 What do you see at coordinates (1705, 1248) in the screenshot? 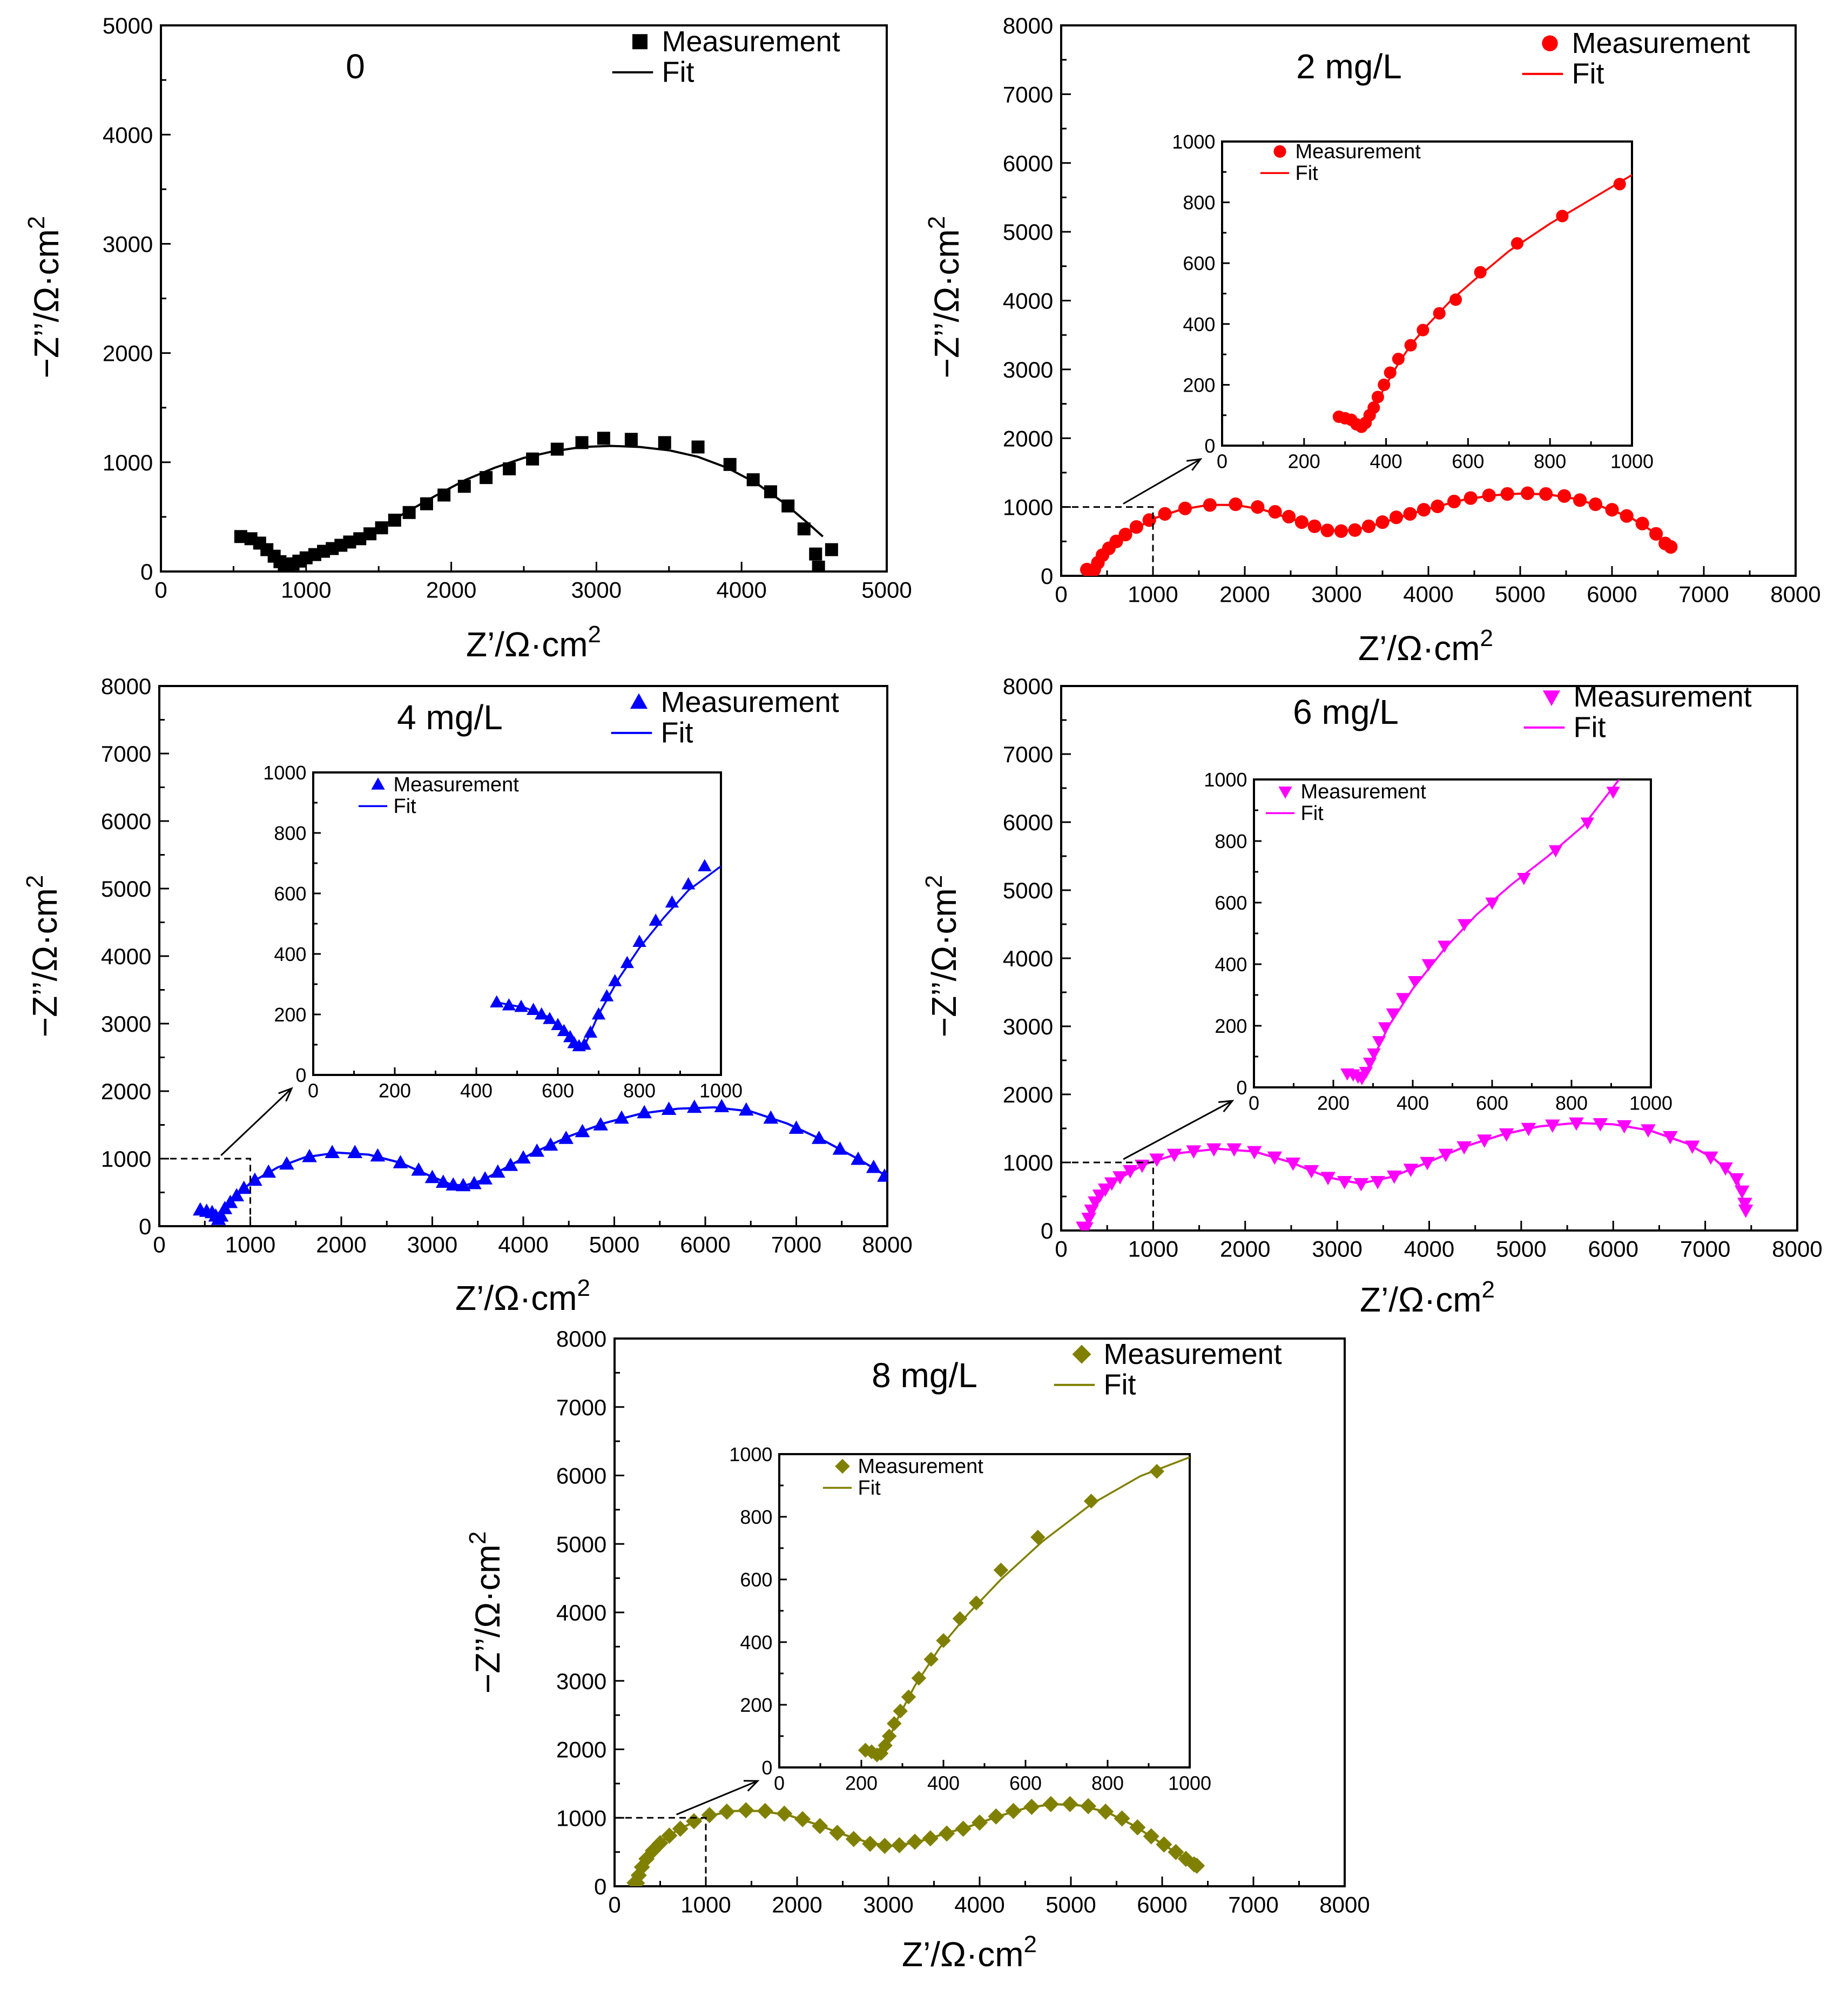
I see `p6-x-tick-label: 7000` at bounding box center [1705, 1248].